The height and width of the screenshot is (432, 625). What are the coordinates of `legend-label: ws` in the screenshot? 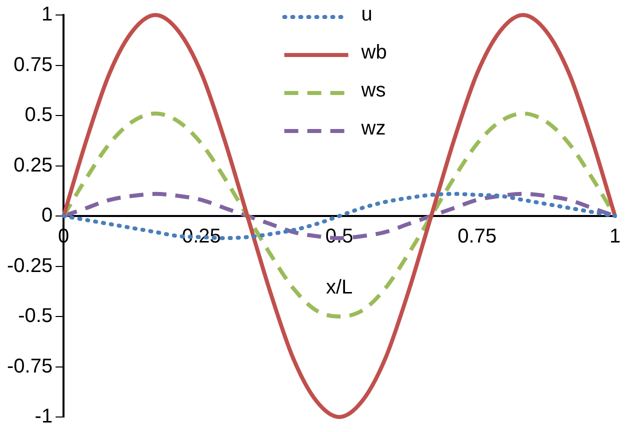 It's located at (373, 91).